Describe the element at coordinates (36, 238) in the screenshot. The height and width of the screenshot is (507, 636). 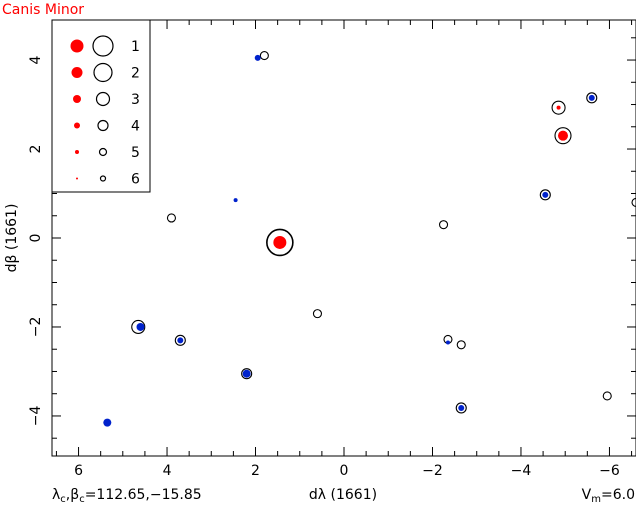
I see `y-tick-label: 0` at that location.